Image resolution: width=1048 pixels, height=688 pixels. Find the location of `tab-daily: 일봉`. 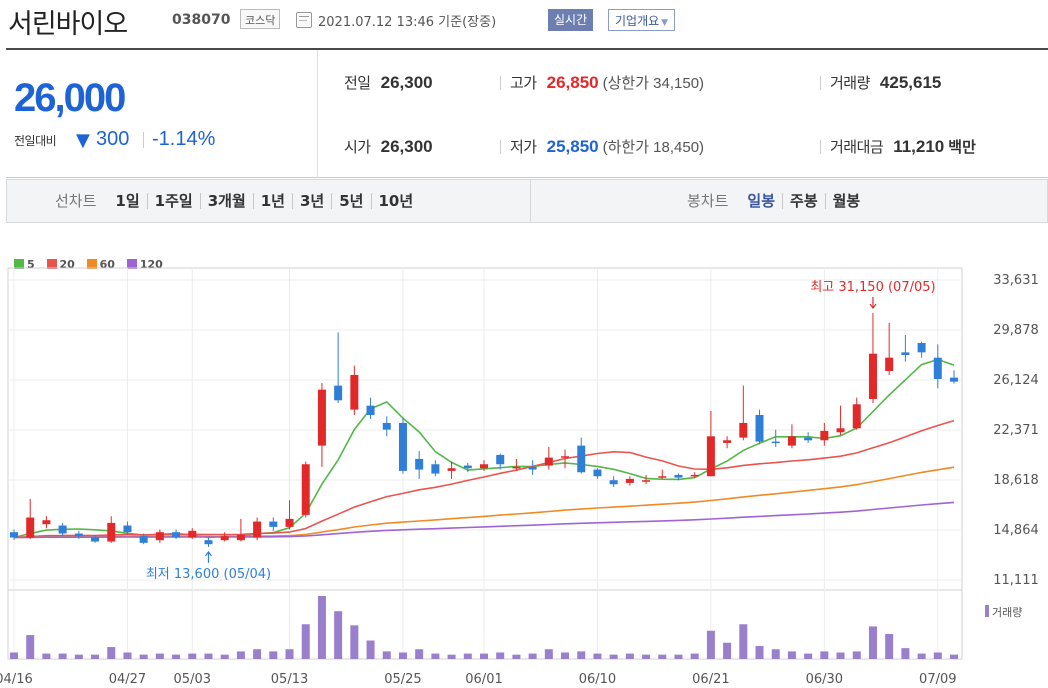

tab-daily: 일봉 is located at coordinates (761, 201).